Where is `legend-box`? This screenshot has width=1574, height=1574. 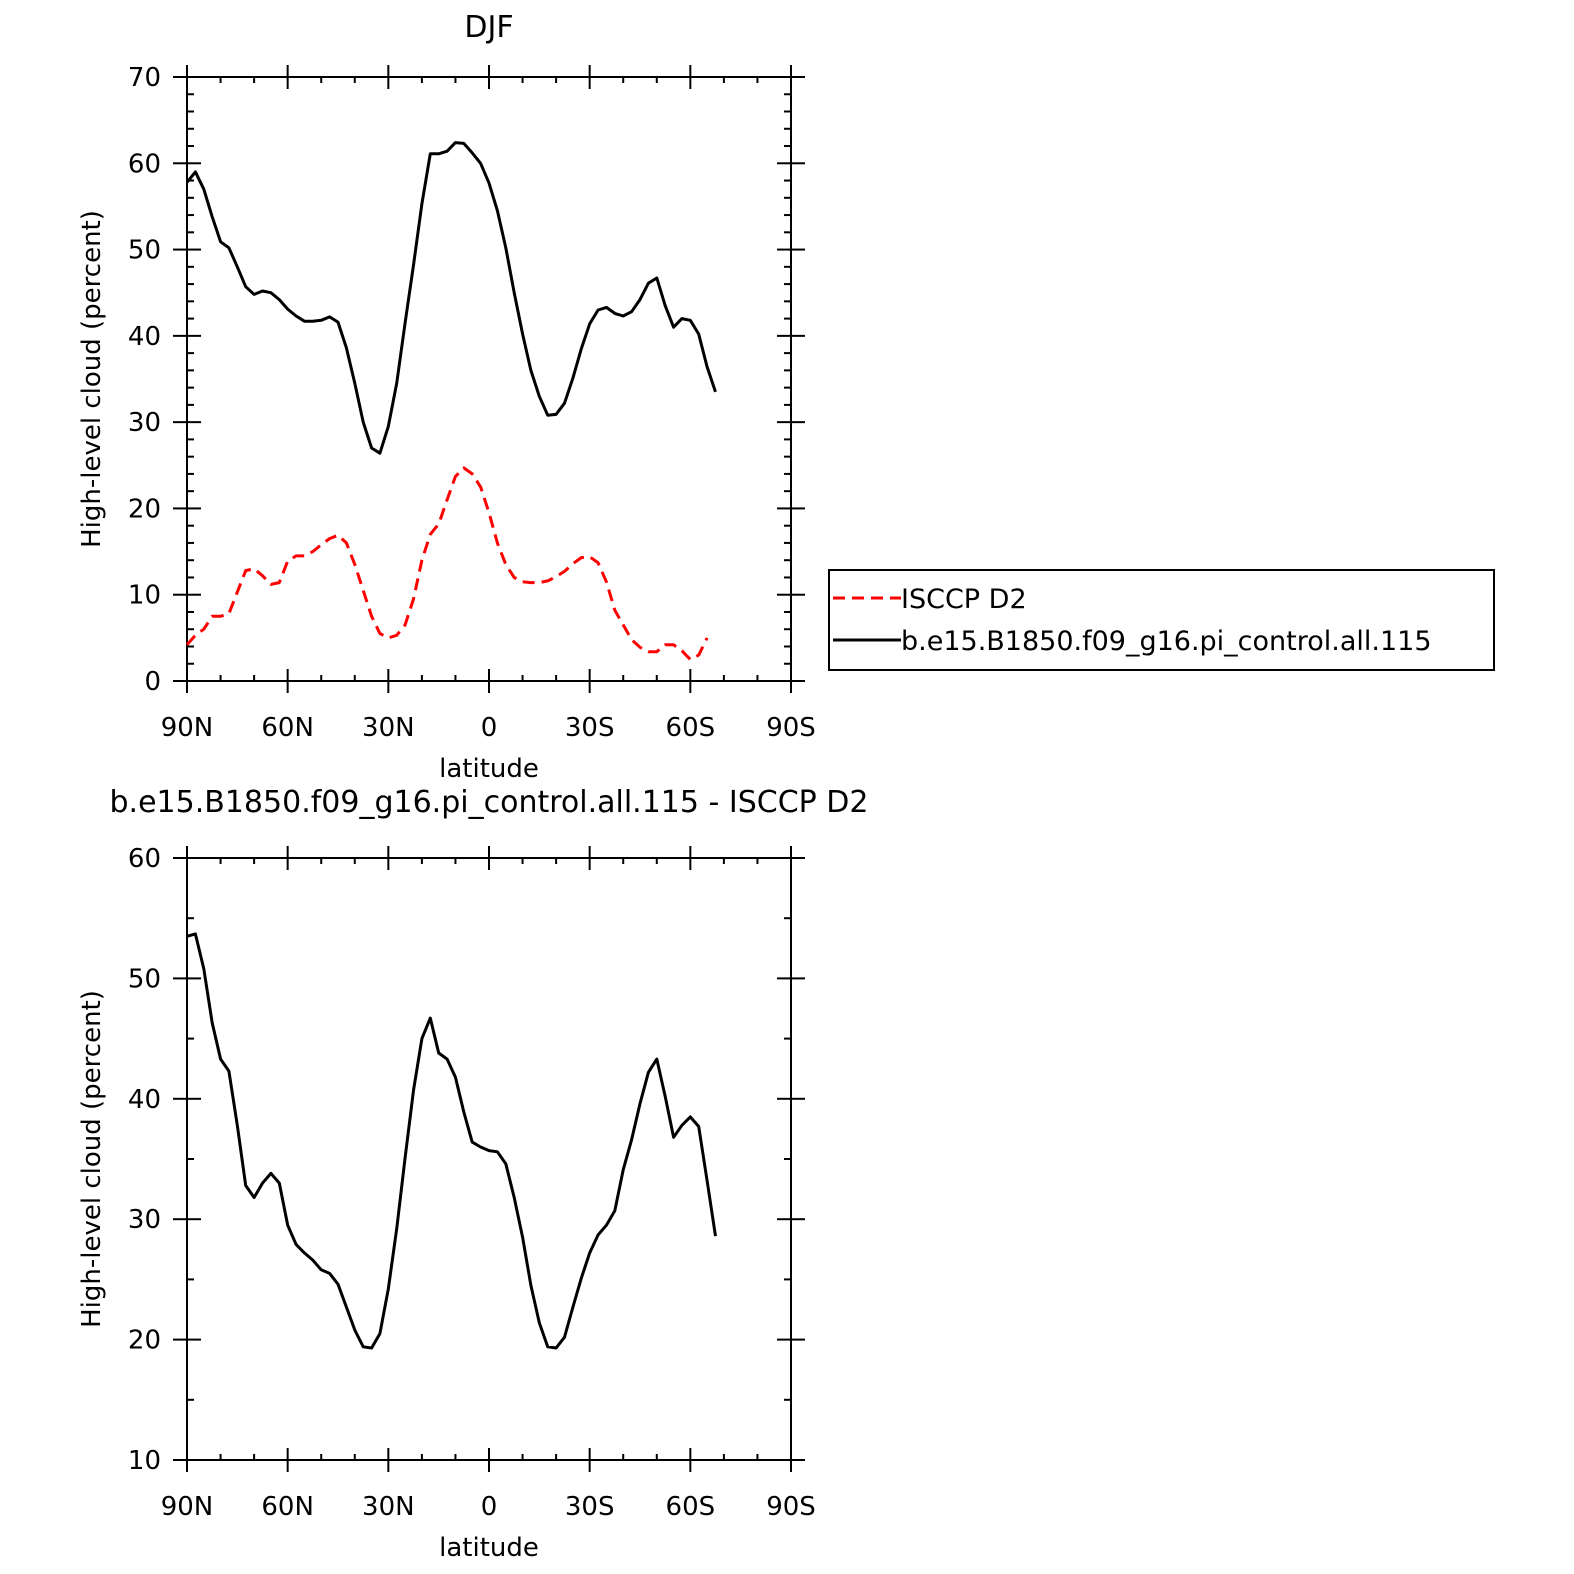 legend-box is located at coordinates (1161, 620).